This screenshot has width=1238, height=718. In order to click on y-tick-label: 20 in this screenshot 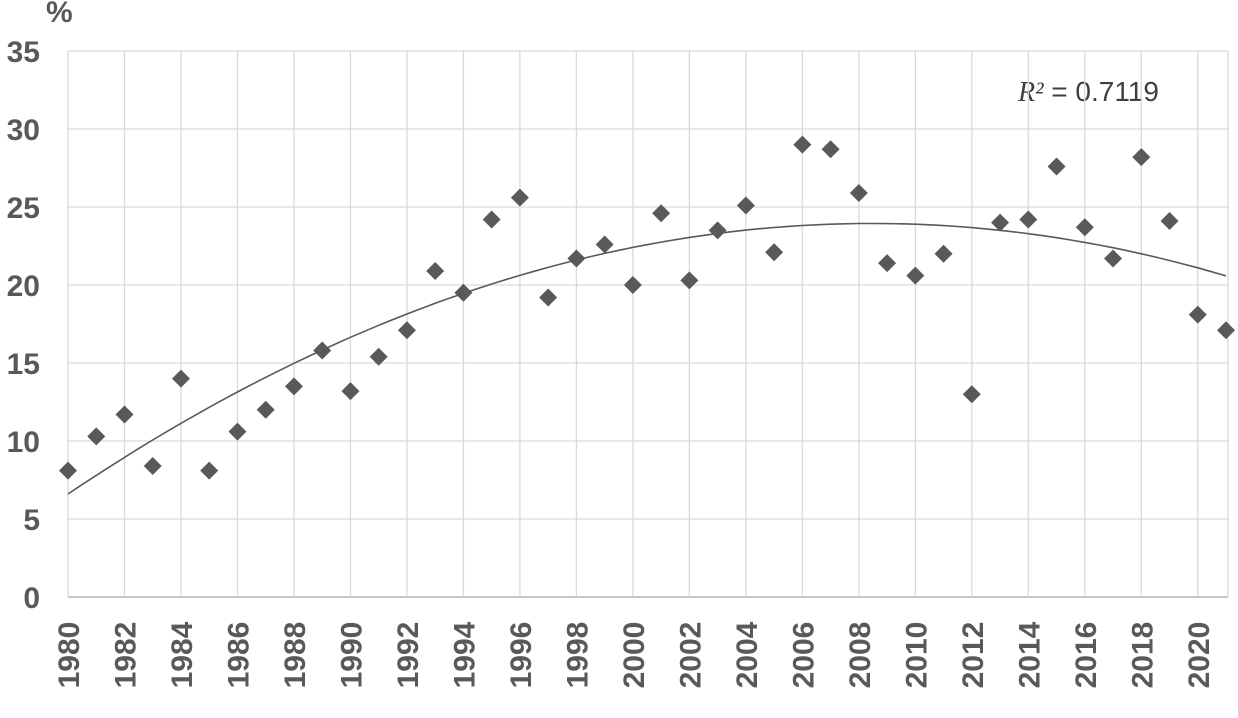, I will do `click(23, 286)`.